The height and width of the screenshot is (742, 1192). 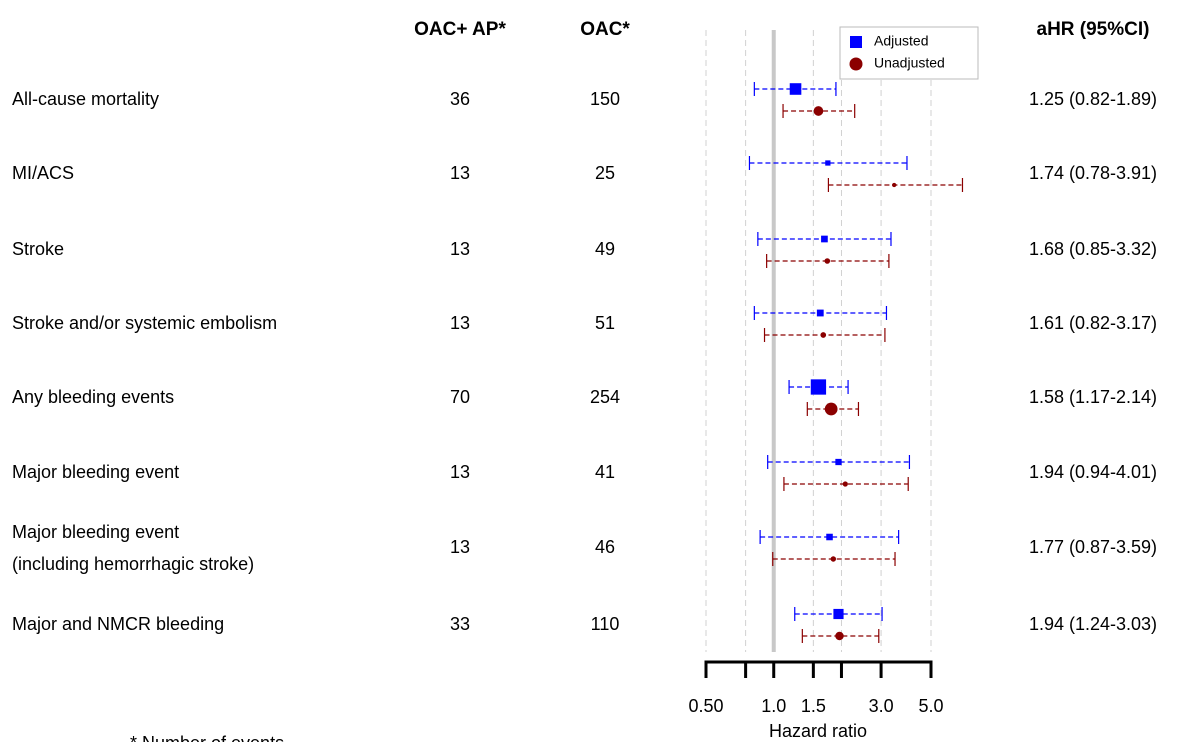 I want to click on count: 36, so click(x=460, y=99).